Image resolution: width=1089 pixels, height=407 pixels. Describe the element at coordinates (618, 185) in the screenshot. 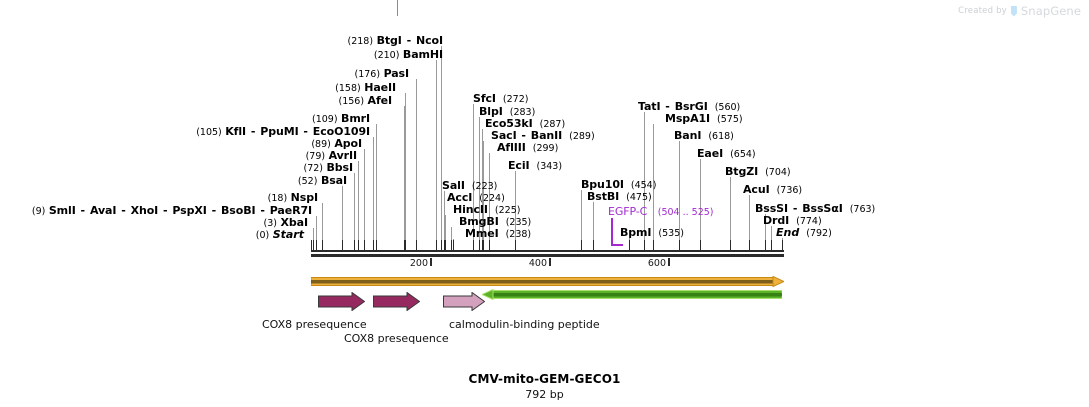

I see `enzyme-label-bpu10i: Bpu10I (454)` at that location.